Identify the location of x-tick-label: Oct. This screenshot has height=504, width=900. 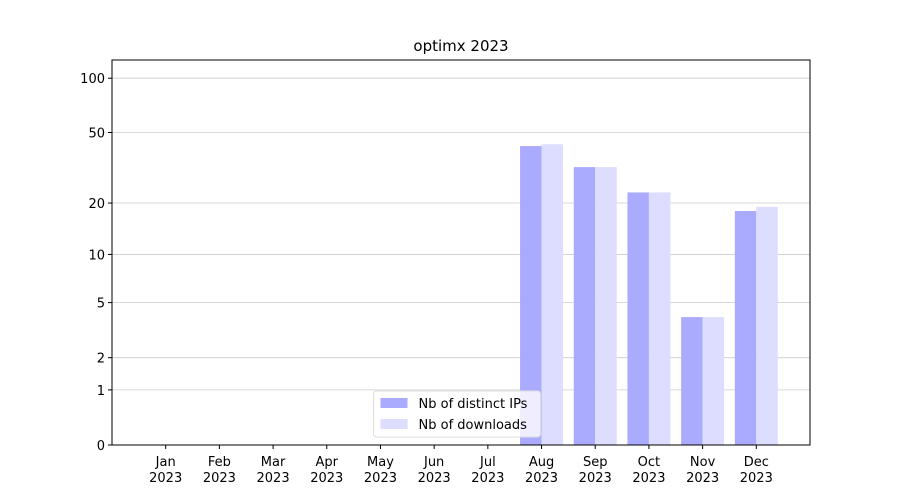
(649, 462).